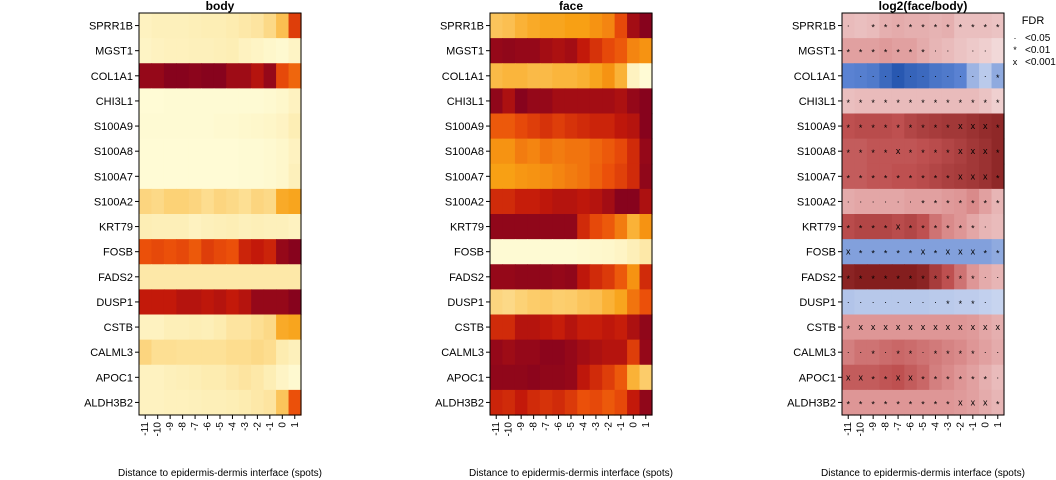 Image resolution: width=1056 pixels, height=480 pixels. I want to click on gene-label: S100A7, so click(816, 177).